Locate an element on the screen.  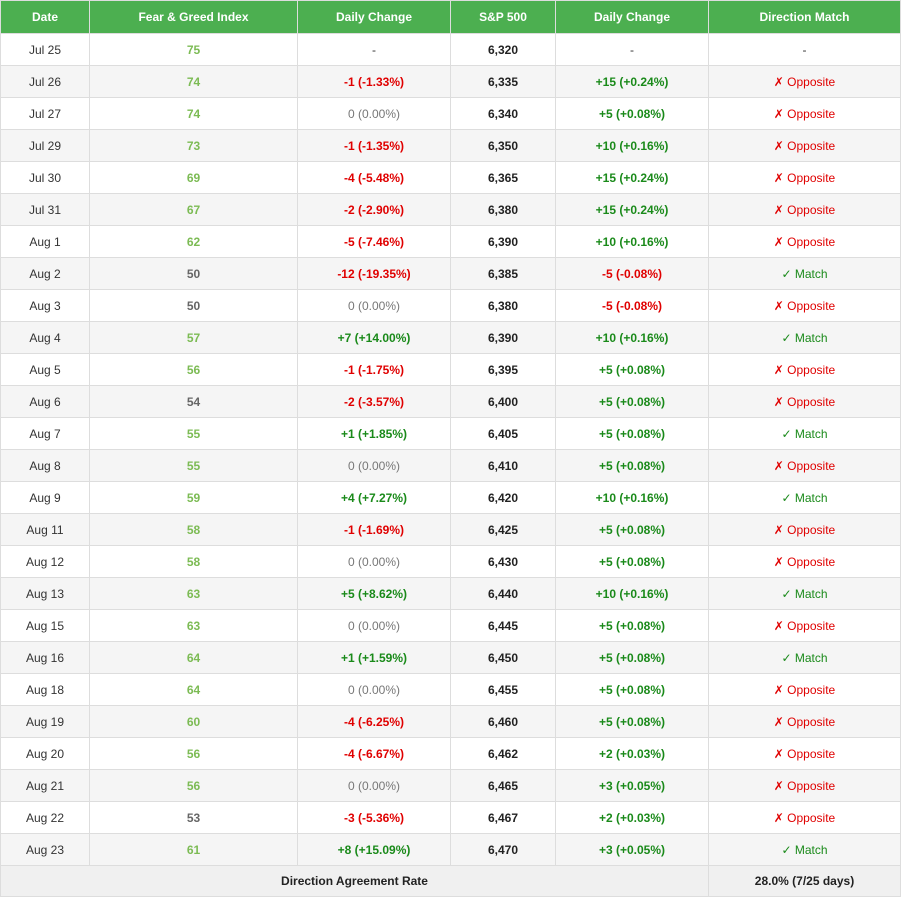
sp500-value-cell: 6,395 is located at coordinates (503, 369).